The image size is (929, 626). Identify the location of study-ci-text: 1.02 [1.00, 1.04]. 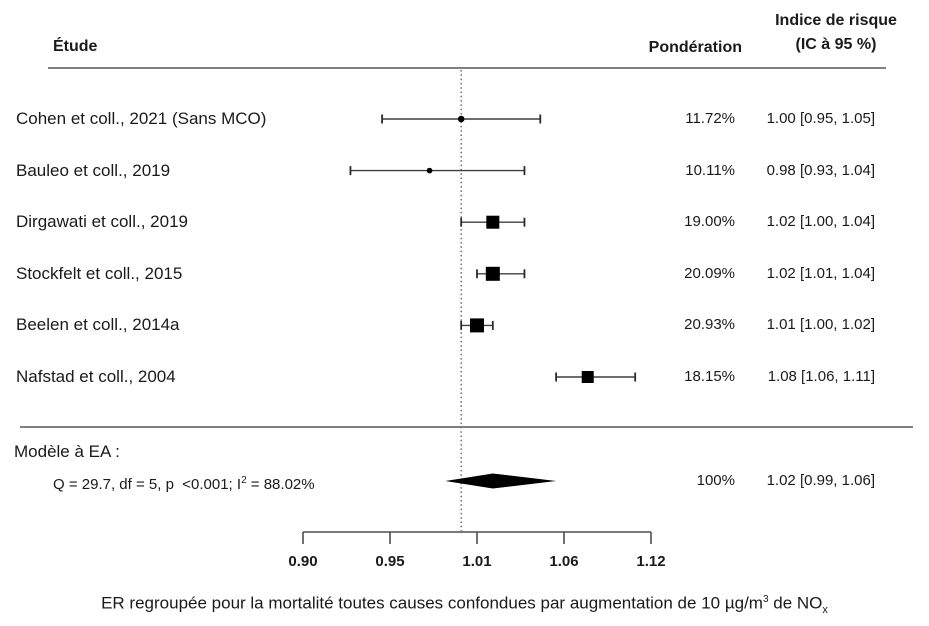
(820, 222).